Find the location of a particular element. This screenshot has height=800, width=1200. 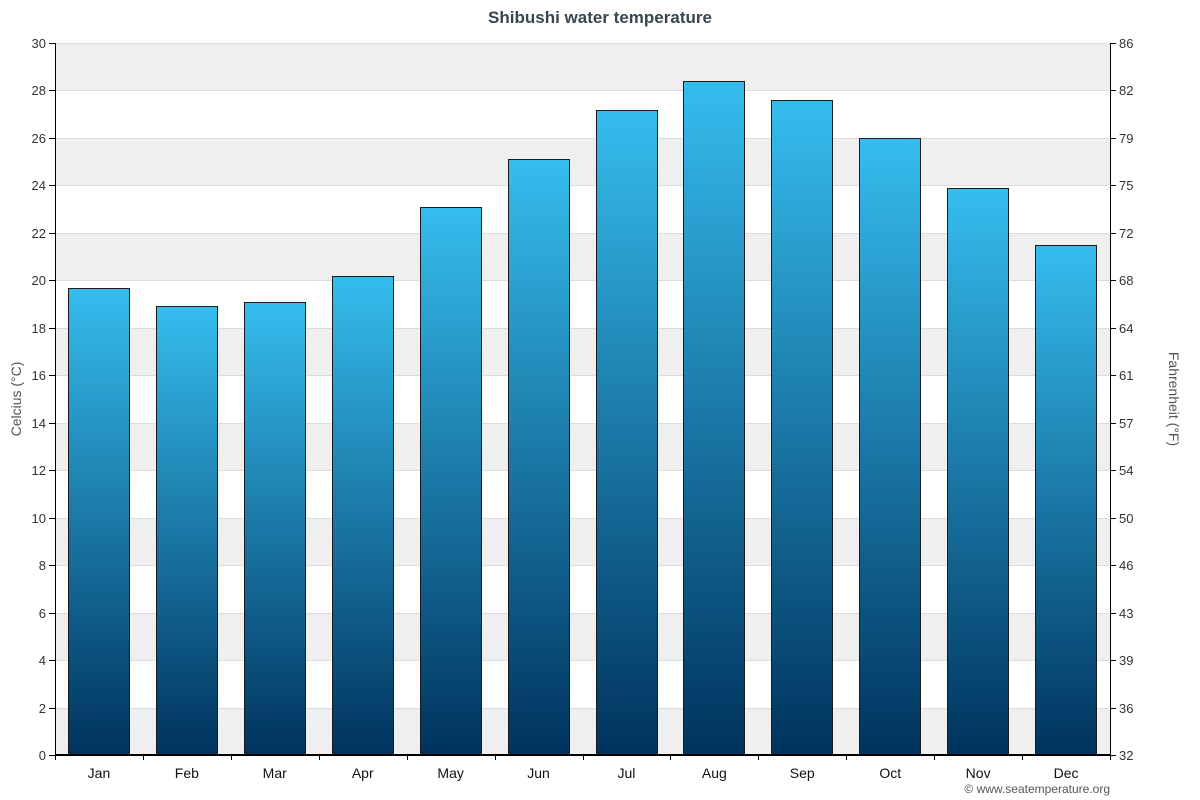

bar-feb is located at coordinates (186, 530).